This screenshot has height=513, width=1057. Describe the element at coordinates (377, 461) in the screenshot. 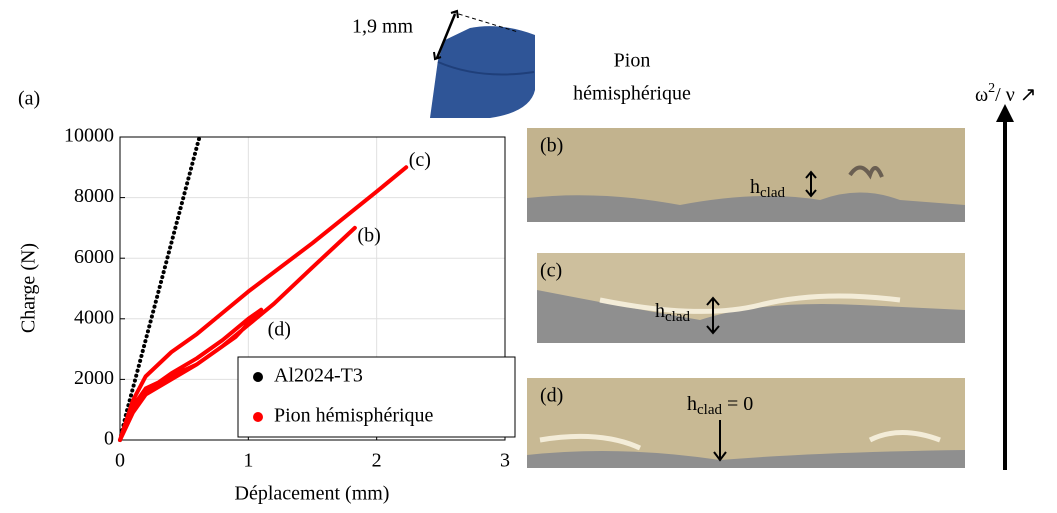

I see `x-tick-label: 2` at that location.